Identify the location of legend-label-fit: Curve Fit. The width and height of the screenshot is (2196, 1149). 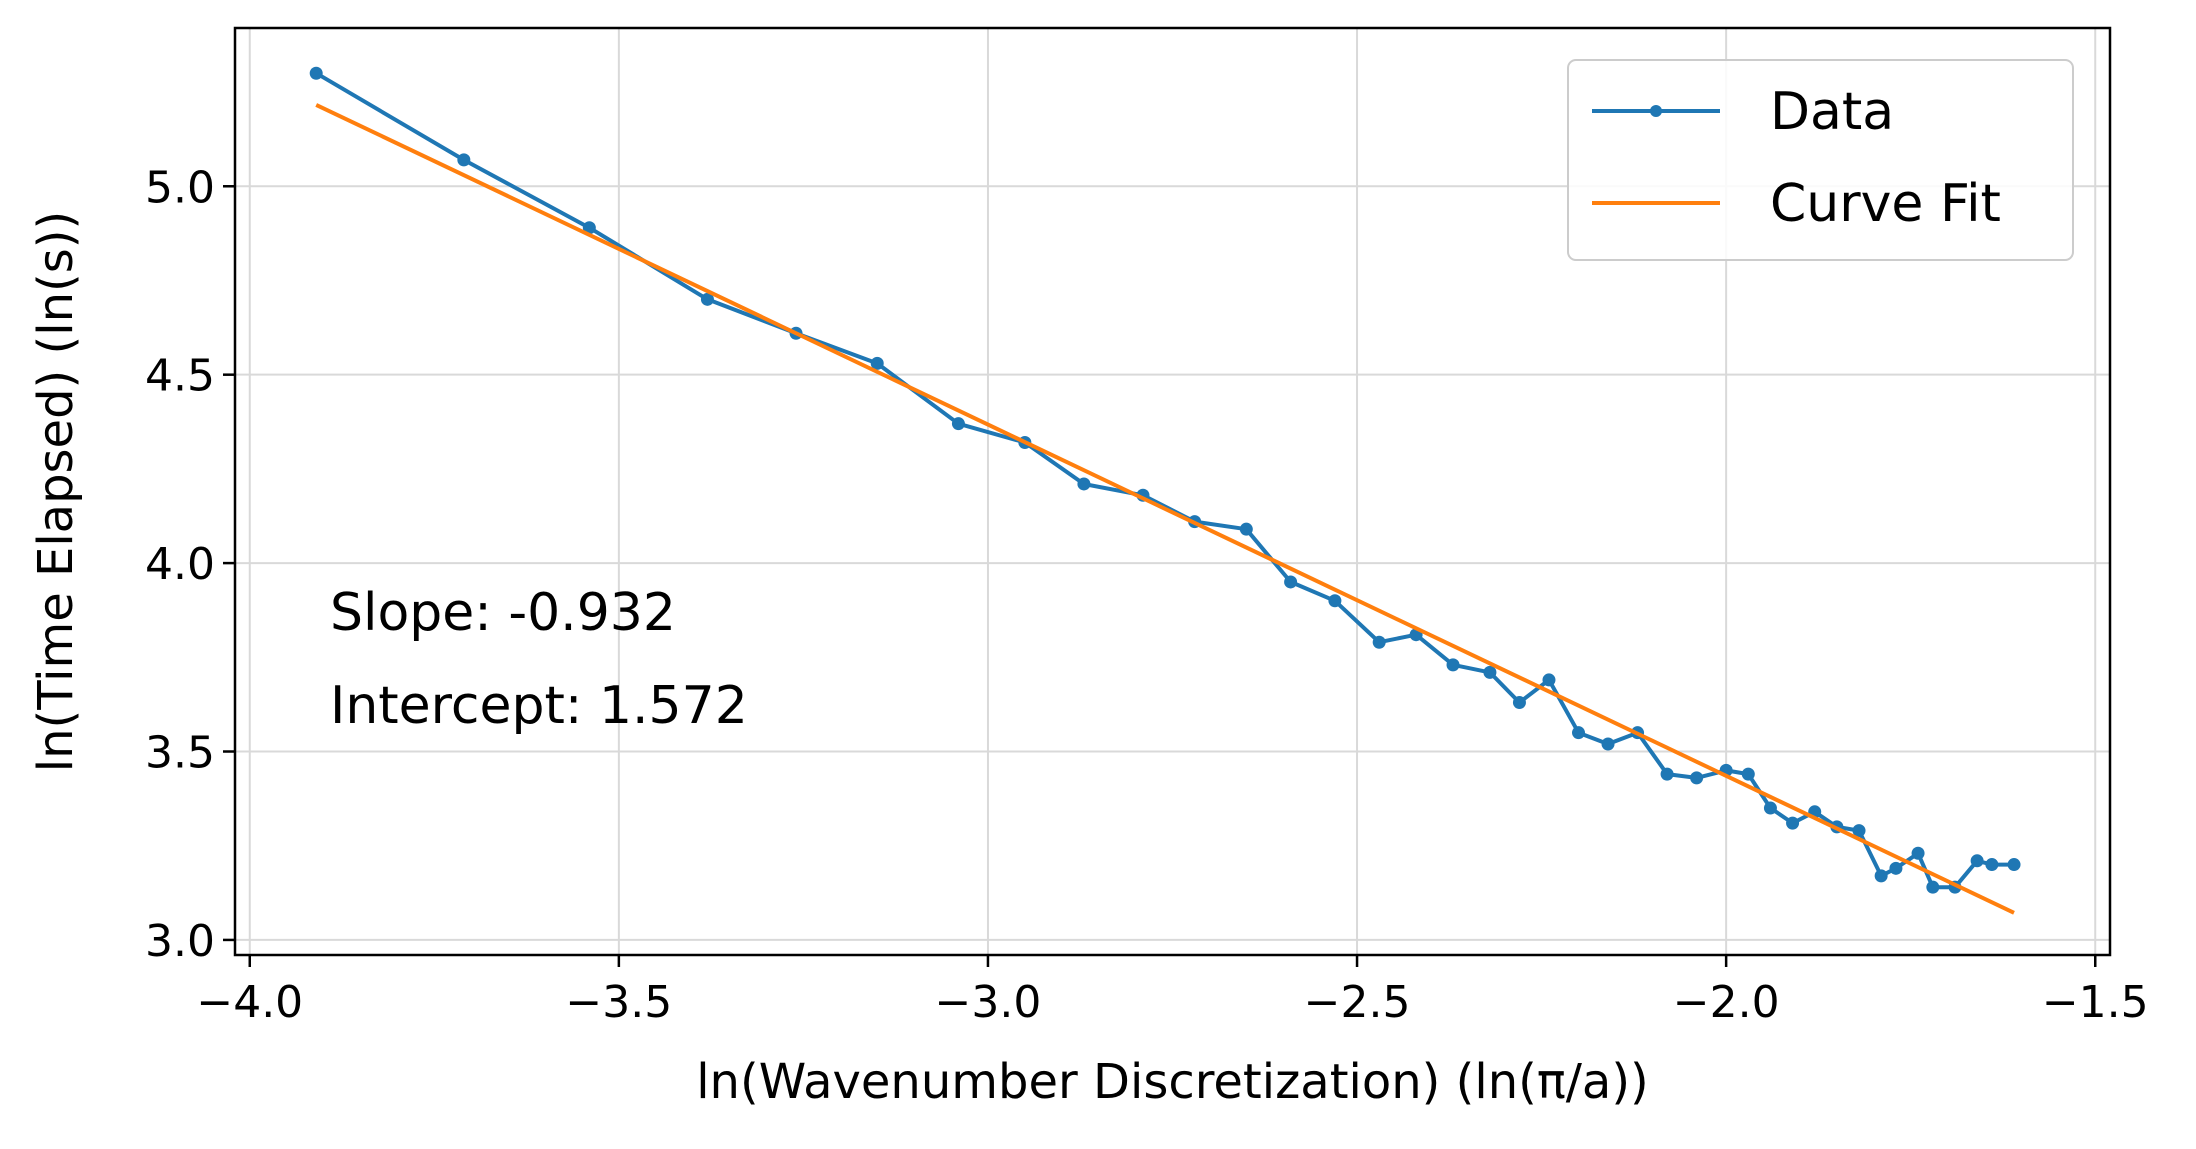
(1885, 204).